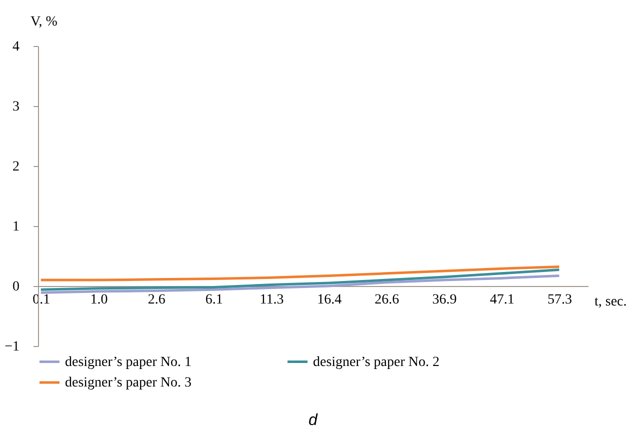 The height and width of the screenshot is (431, 630). Describe the element at coordinates (329, 300) in the screenshot. I see `x-tick-label: 16.4` at that location.